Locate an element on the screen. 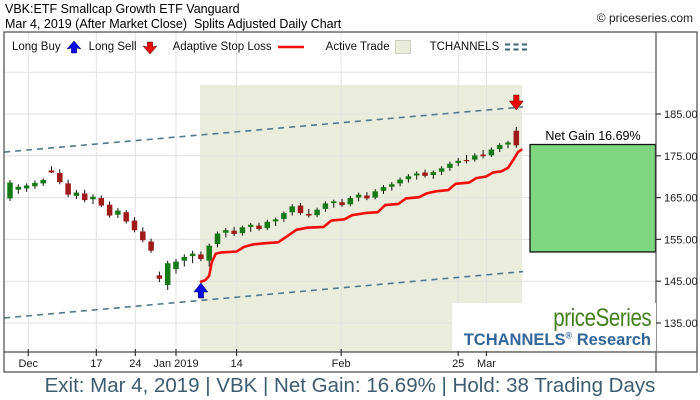 The width and height of the screenshot is (700, 400). date-tick-label: Jan 2019 is located at coordinates (175, 364).